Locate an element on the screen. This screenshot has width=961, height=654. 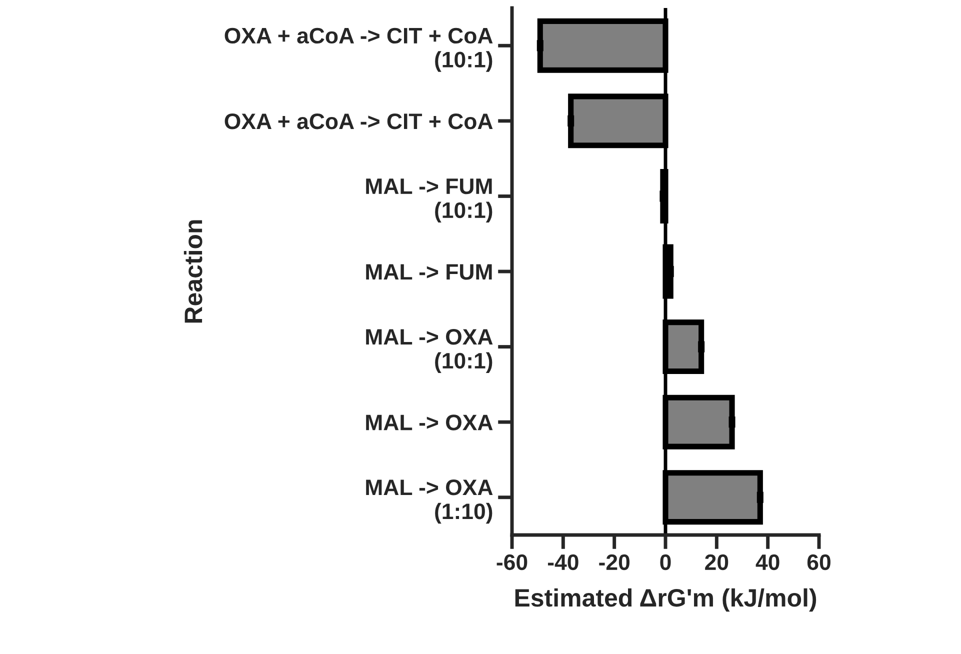
y-tick-label: MAL -> OXA is located at coordinates (429, 422).